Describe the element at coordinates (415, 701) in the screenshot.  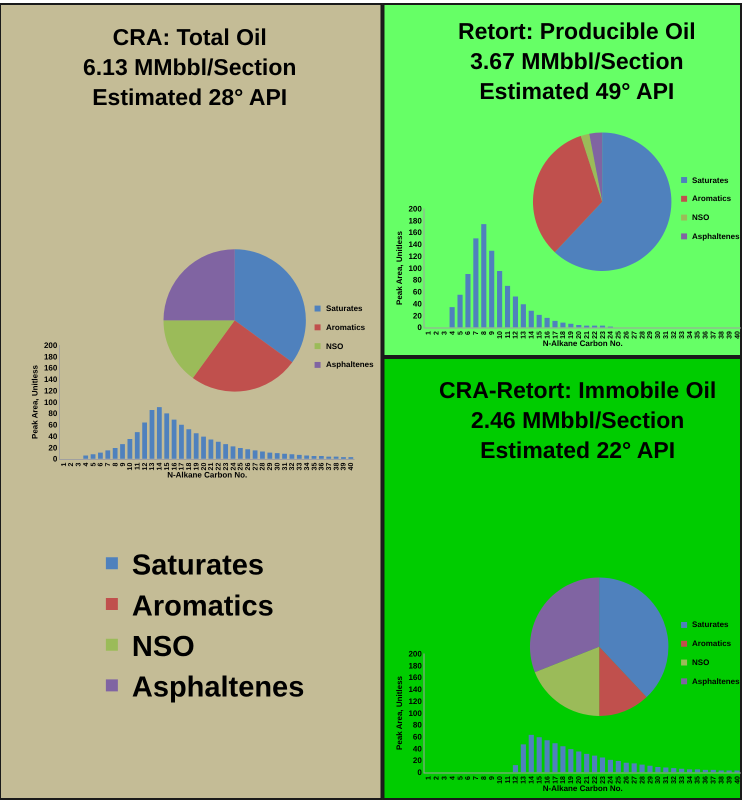
I see `y-tick-label: 120` at that location.